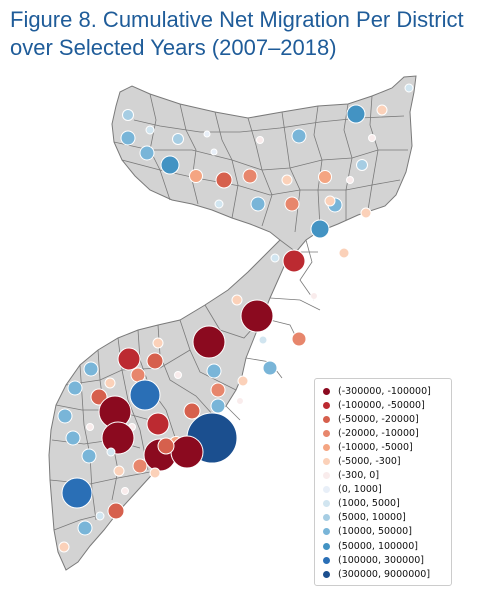 This screenshot has height=608, width=500. I want to click on legend-item: (300000, 9000000], so click(384, 574).